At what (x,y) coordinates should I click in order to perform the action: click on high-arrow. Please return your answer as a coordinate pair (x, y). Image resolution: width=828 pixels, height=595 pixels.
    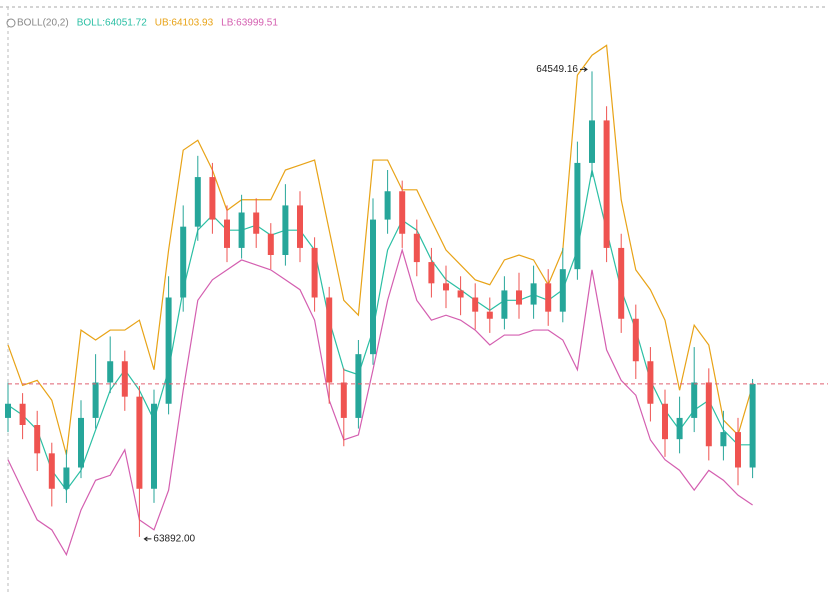
    Looking at the image, I should click on (584, 69).